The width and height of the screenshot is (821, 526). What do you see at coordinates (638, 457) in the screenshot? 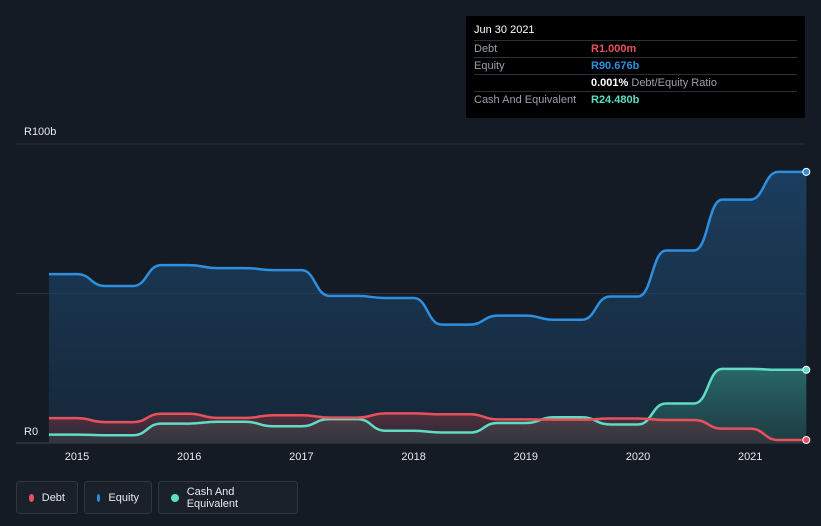
I see `x-tick-label: 2020` at bounding box center [638, 457].